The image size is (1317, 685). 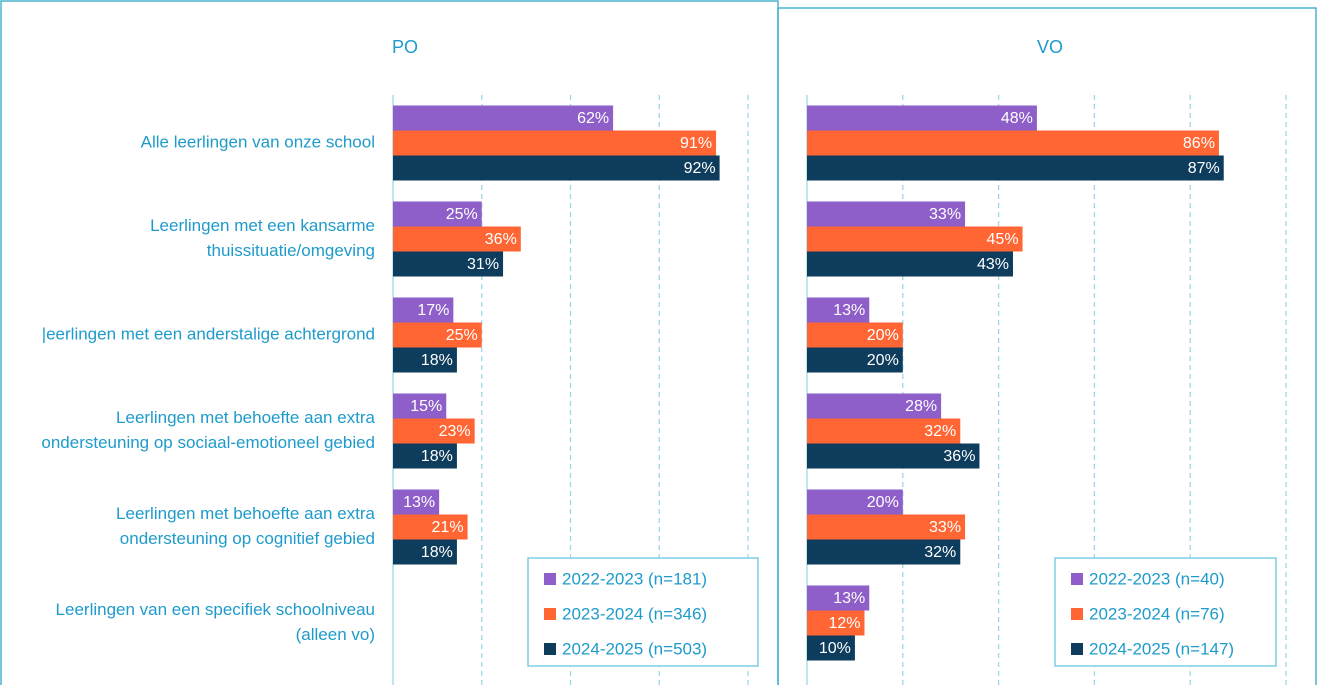 I want to click on value-label: 17%, so click(x=433, y=310).